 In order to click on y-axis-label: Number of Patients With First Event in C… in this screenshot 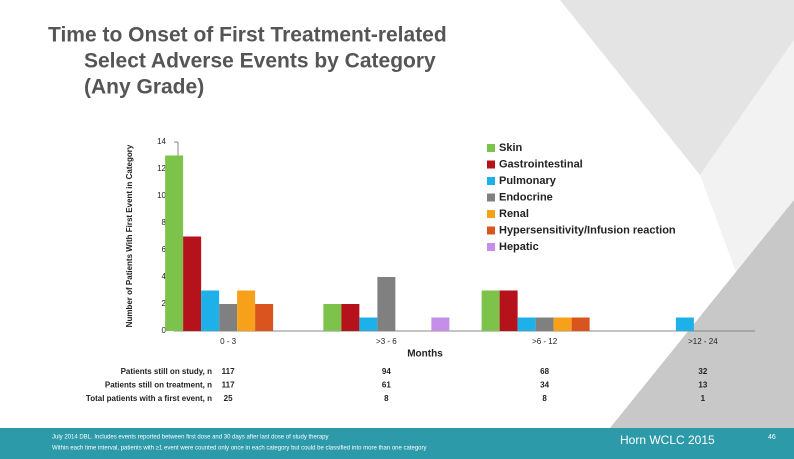, I will do `click(129, 235)`.